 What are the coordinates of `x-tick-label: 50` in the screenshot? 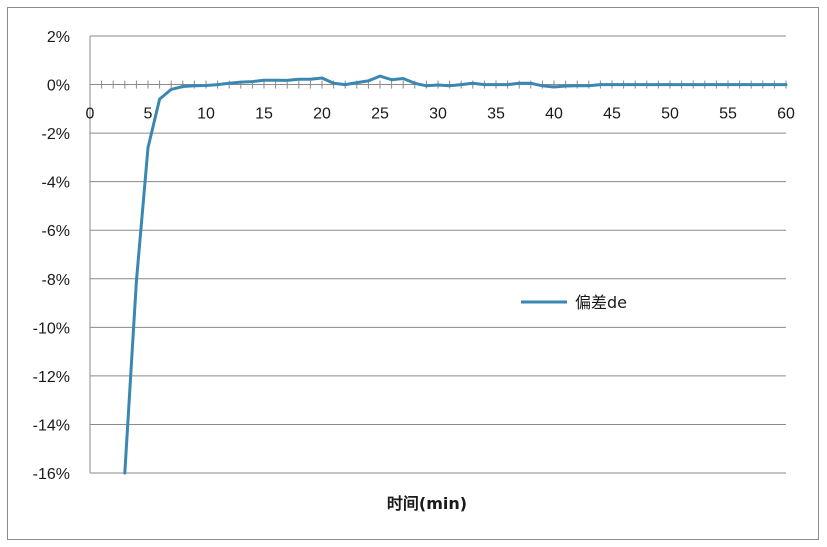 It's located at (670, 114).